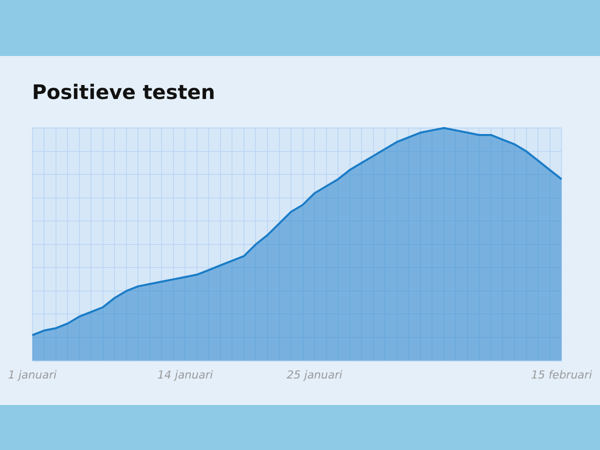  What do you see at coordinates (32, 375) in the screenshot?
I see `x-tick-label: 1 januari` at bounding box center [32, 375].